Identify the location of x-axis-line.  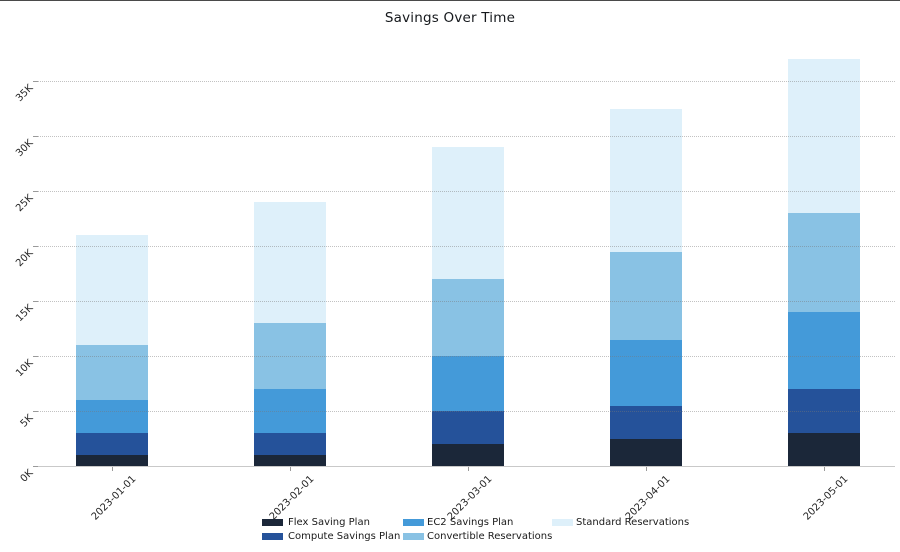
(466, 466).